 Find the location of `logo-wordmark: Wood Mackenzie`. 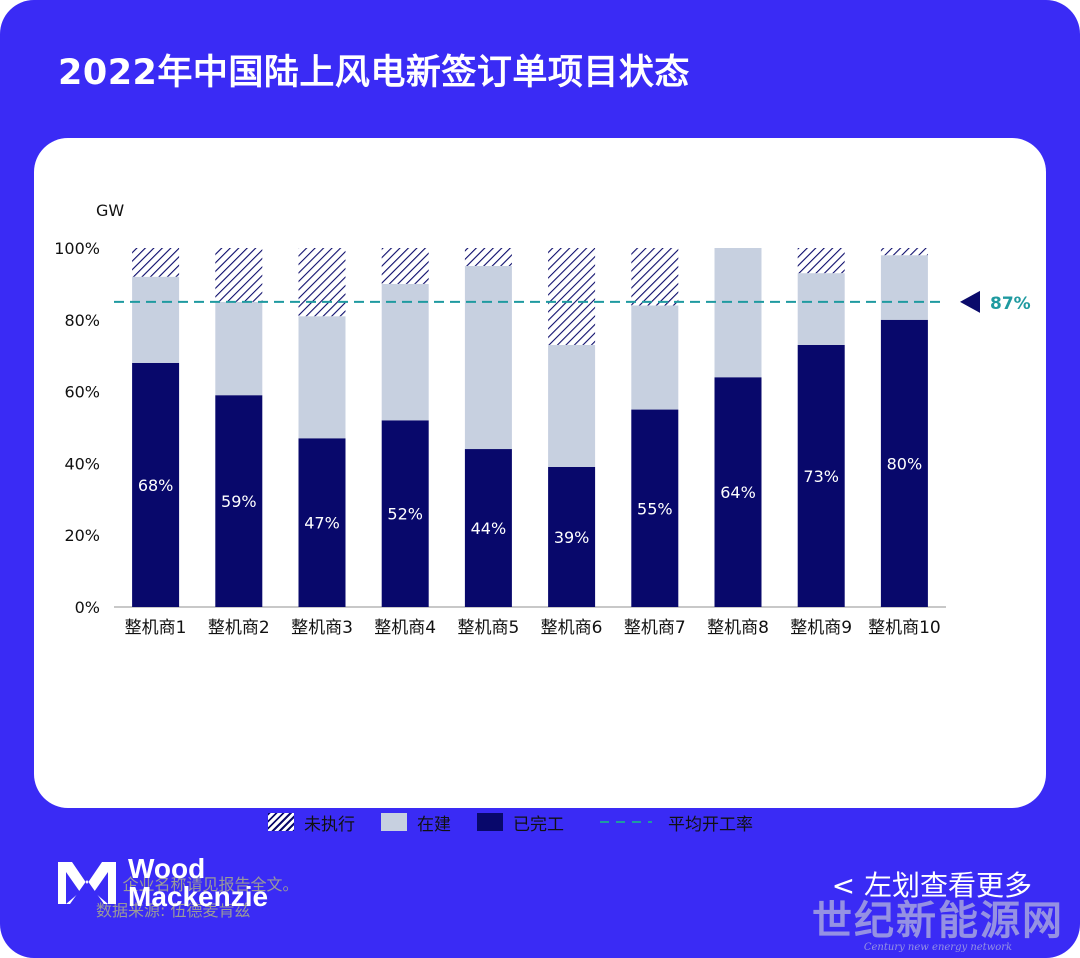

logo-wordmark: Wood Mackenzie is located at coordinates (198, 883).